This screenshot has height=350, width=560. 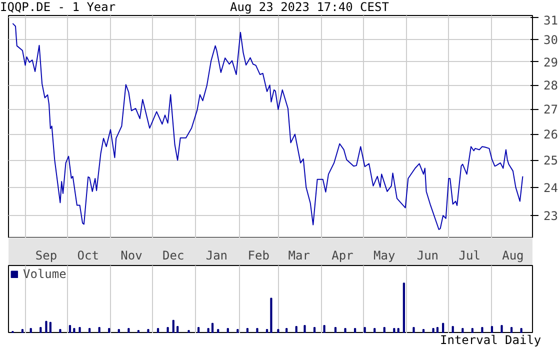 I want to click on y-tick-label: 31, so click(x=551, y=21).